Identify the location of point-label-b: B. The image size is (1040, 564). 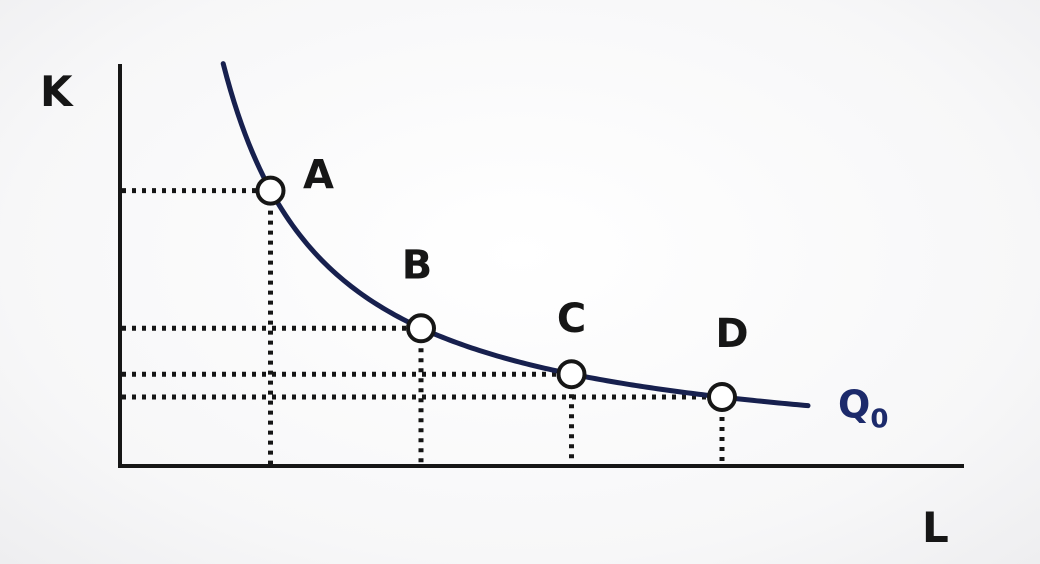
(417, 265).